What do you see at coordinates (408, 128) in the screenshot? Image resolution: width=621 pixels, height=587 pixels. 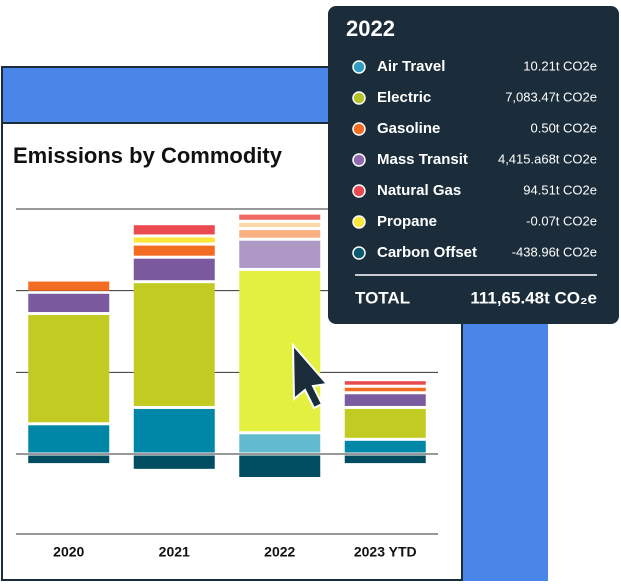 I see `legend-name: Gasoline` at bounding box center [408, 128].